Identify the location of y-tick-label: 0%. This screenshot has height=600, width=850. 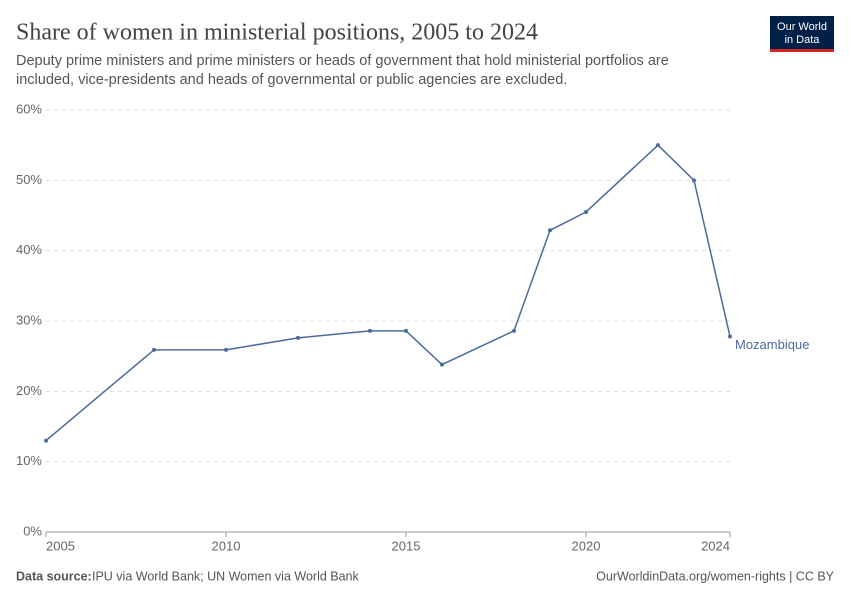
(32, 530).